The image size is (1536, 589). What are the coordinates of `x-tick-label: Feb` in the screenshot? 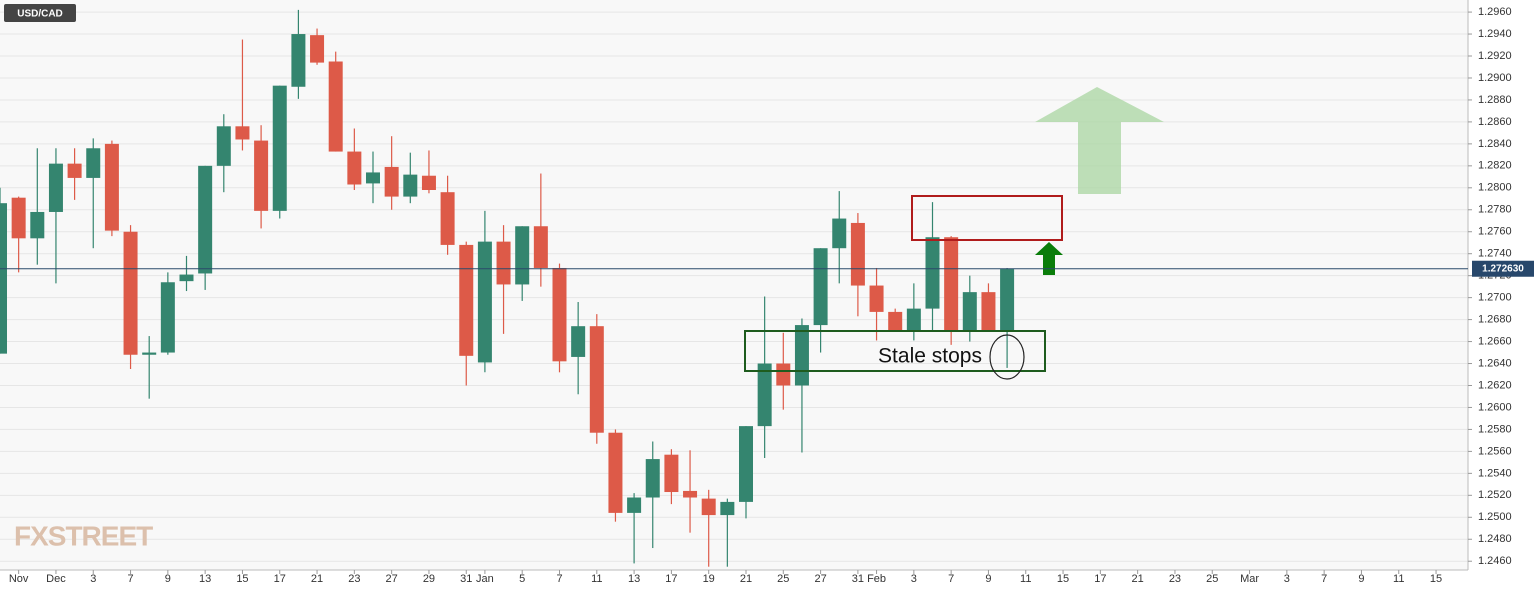 It's located at (876, 579).